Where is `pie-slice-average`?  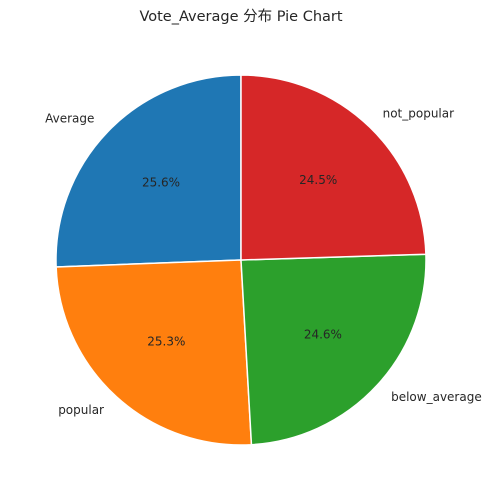
pie-slice-average is located at coordinates (148, 171).